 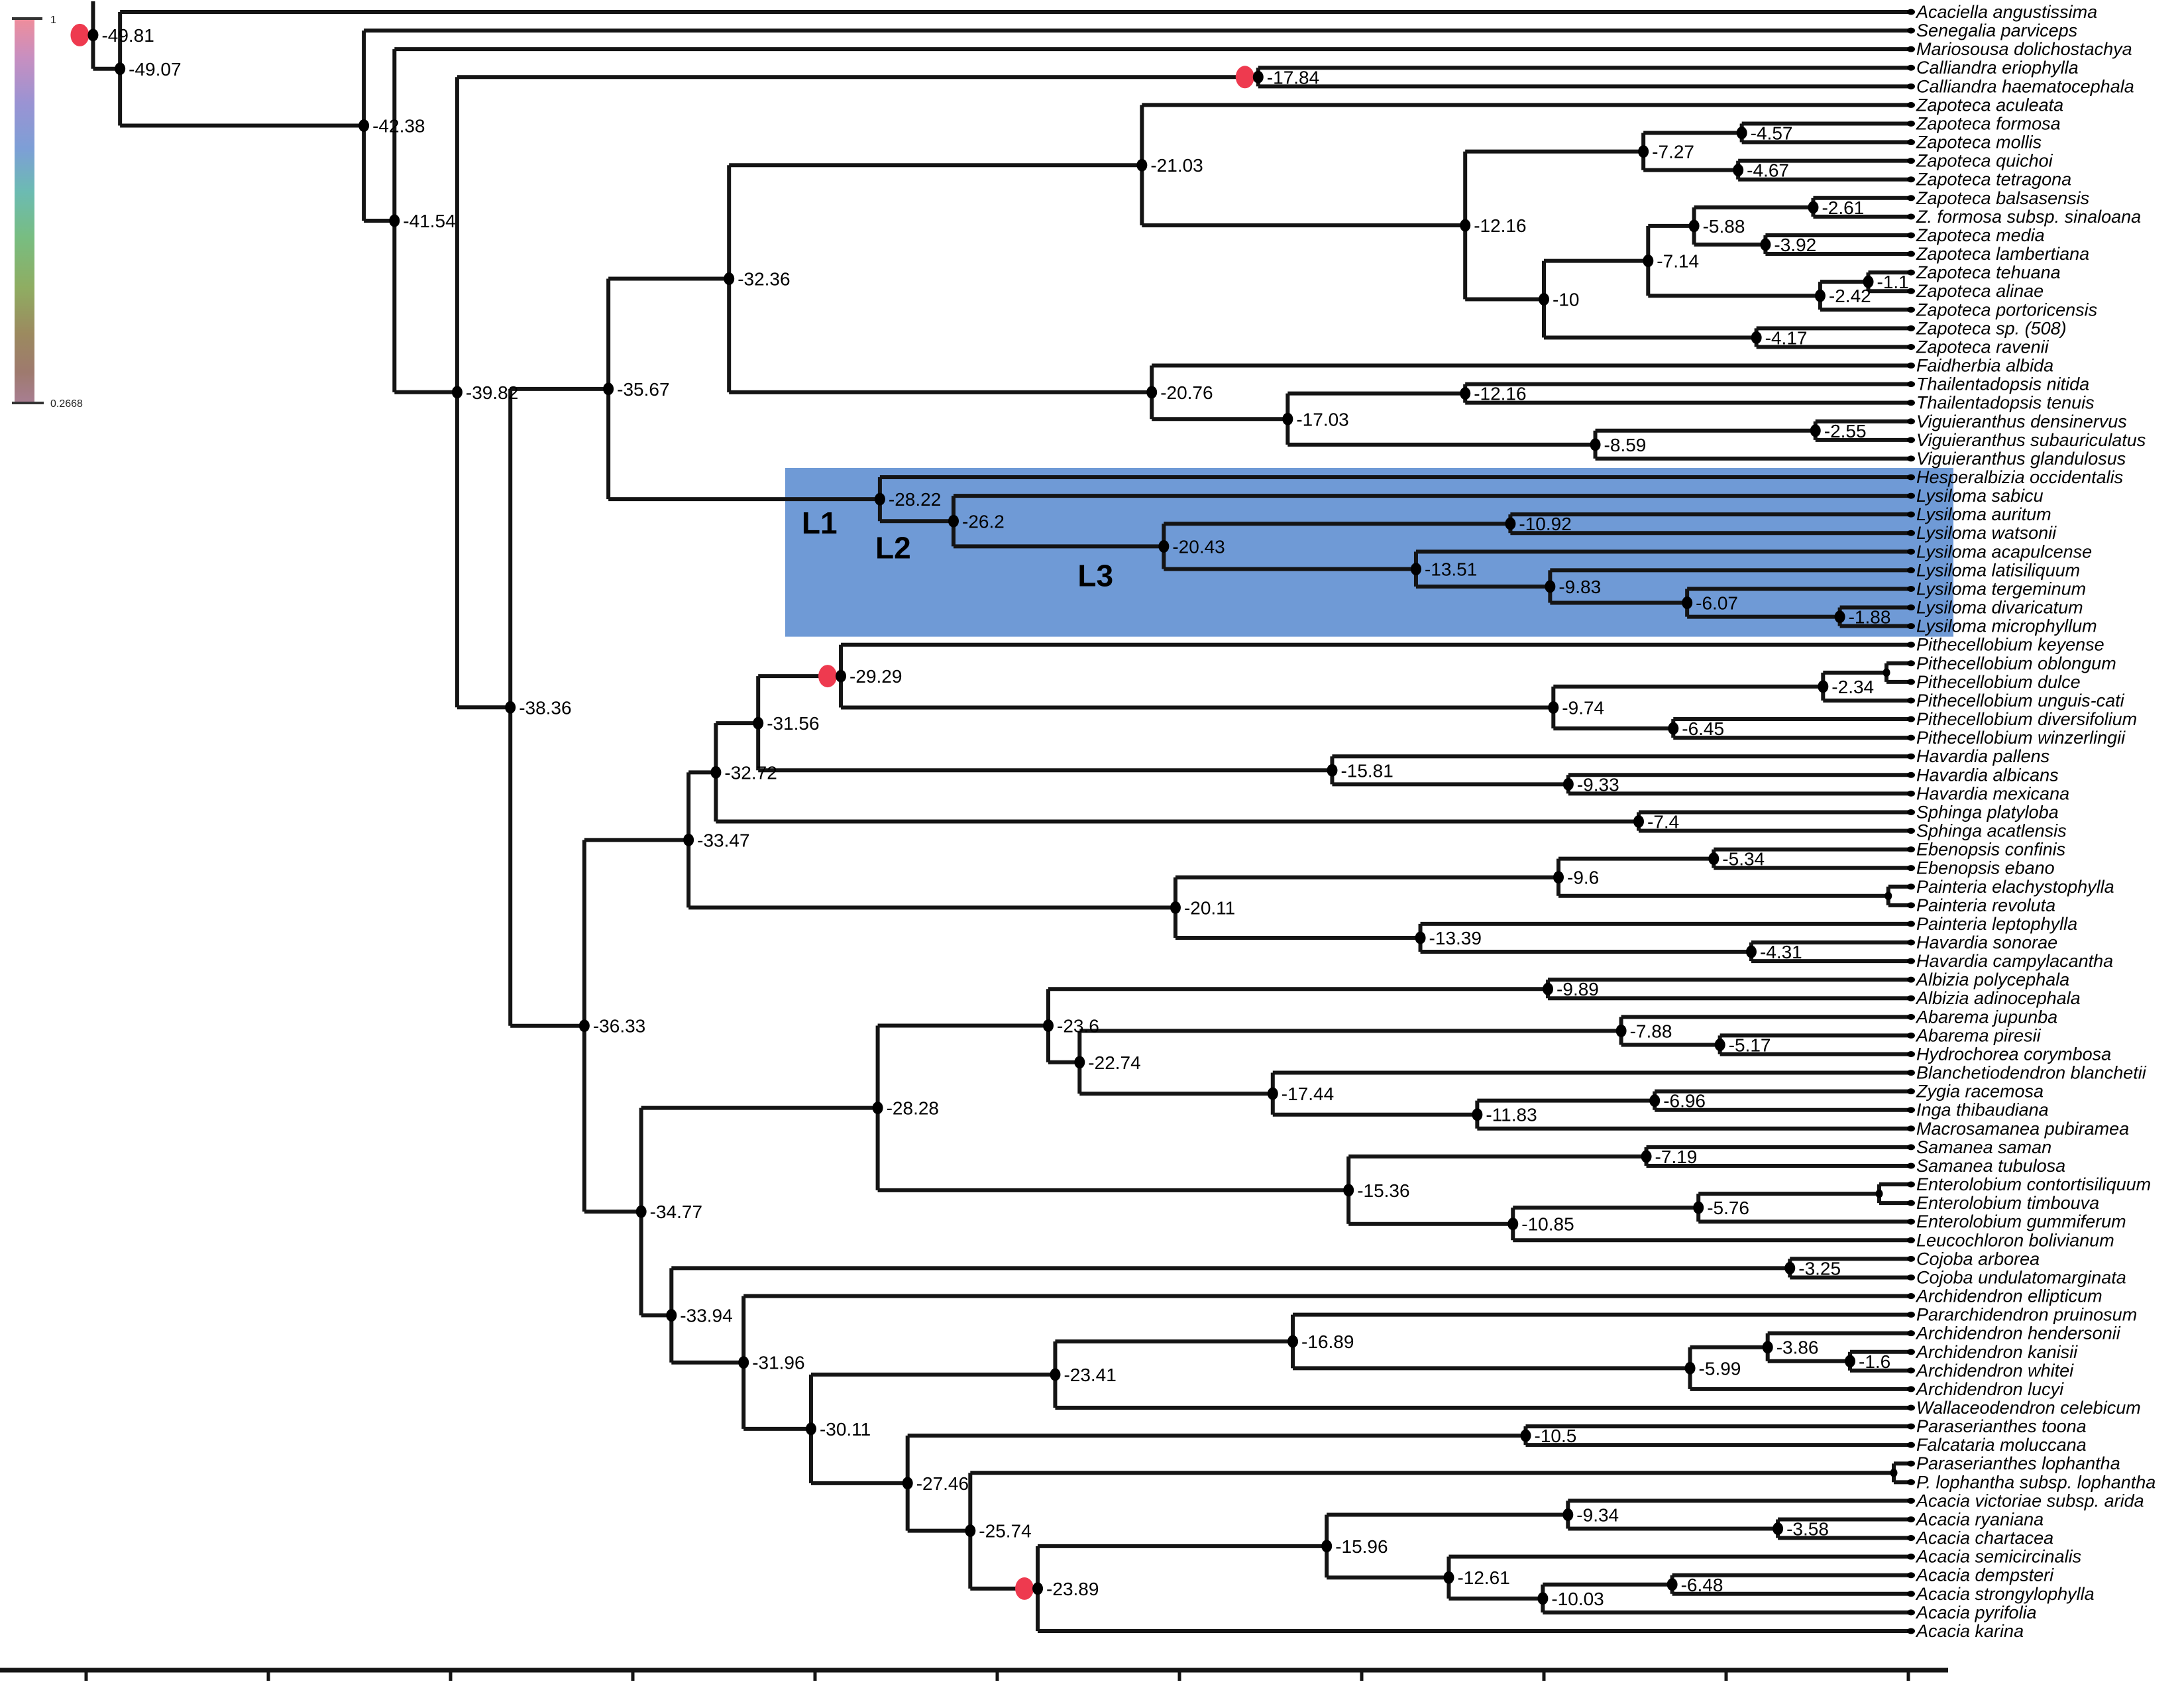 What do you see at coordinates (2034, 1184) in the screenshot?
I see `tip-species-label: Enterolobium contortisiliquum` at bounding box center [2034, 1184].